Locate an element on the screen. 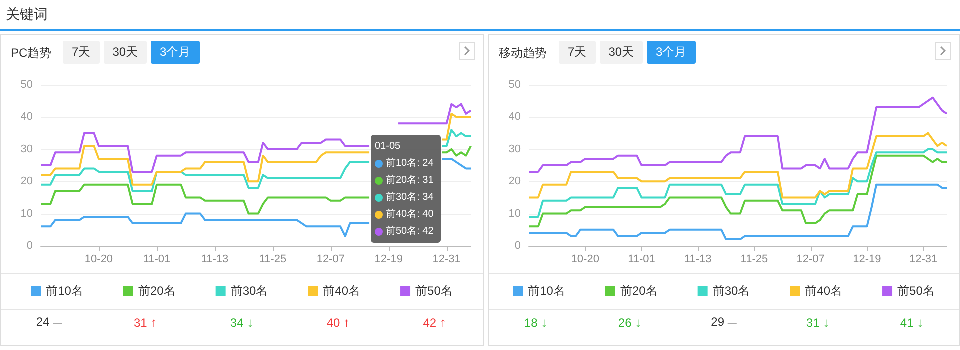 This screenshot has height=350, width=960. text: 34 ↓ is located at coordinates (242, 323).